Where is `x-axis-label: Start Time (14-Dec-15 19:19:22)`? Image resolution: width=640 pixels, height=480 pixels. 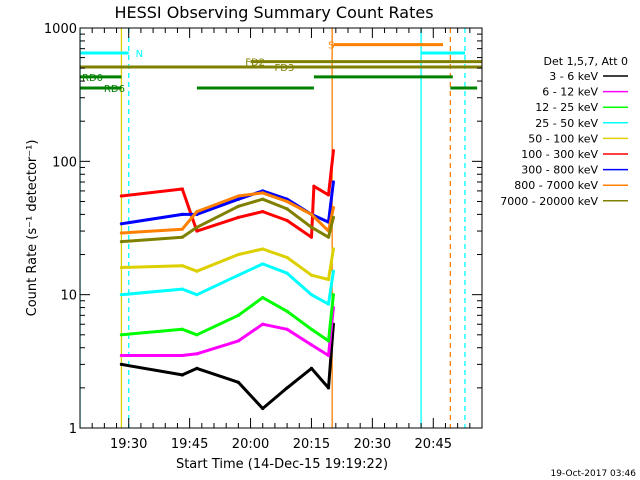
x-axis-label: Start Time (14-Dec-15 19:19:22) is located at coordinates (282, 464).